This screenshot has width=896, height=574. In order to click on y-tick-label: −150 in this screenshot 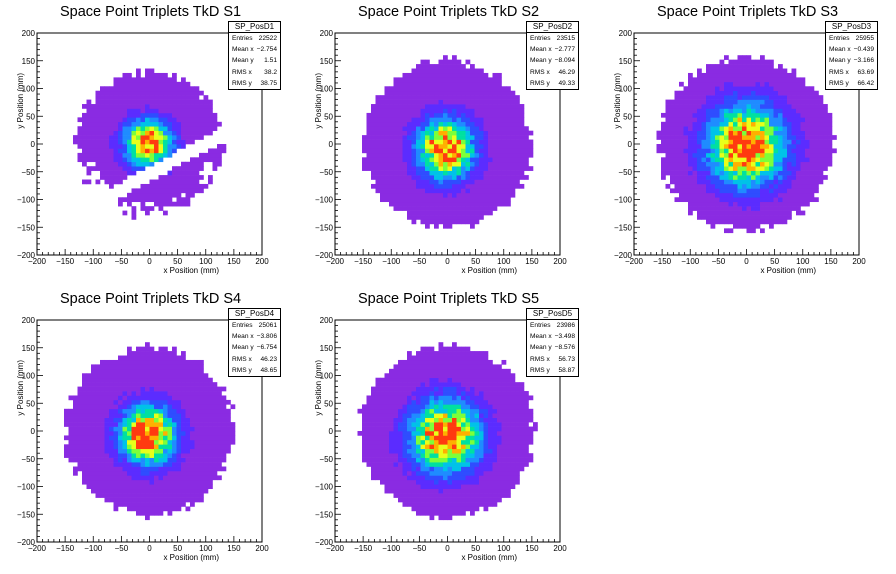, I will do `click(324, 227)`.